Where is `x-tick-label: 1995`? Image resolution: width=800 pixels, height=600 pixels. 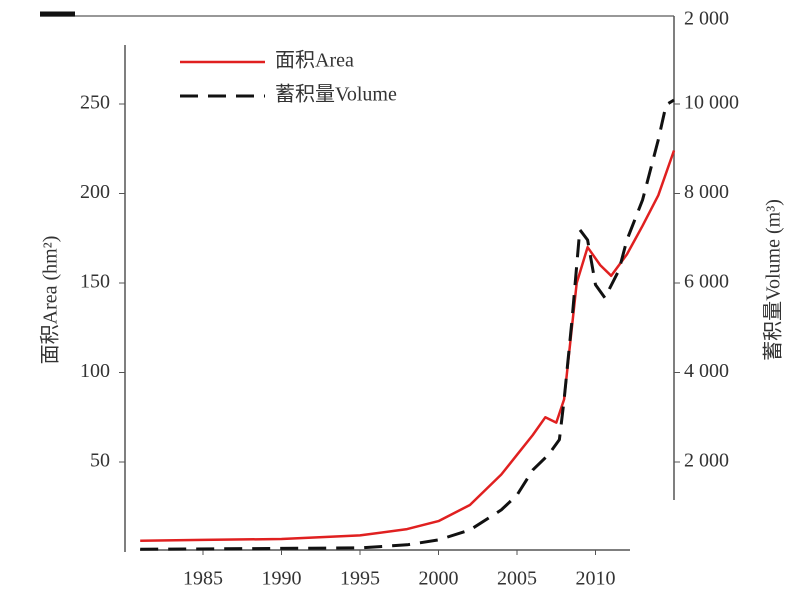
x-tick-label: 1995 is located at coordinates (360, 579).